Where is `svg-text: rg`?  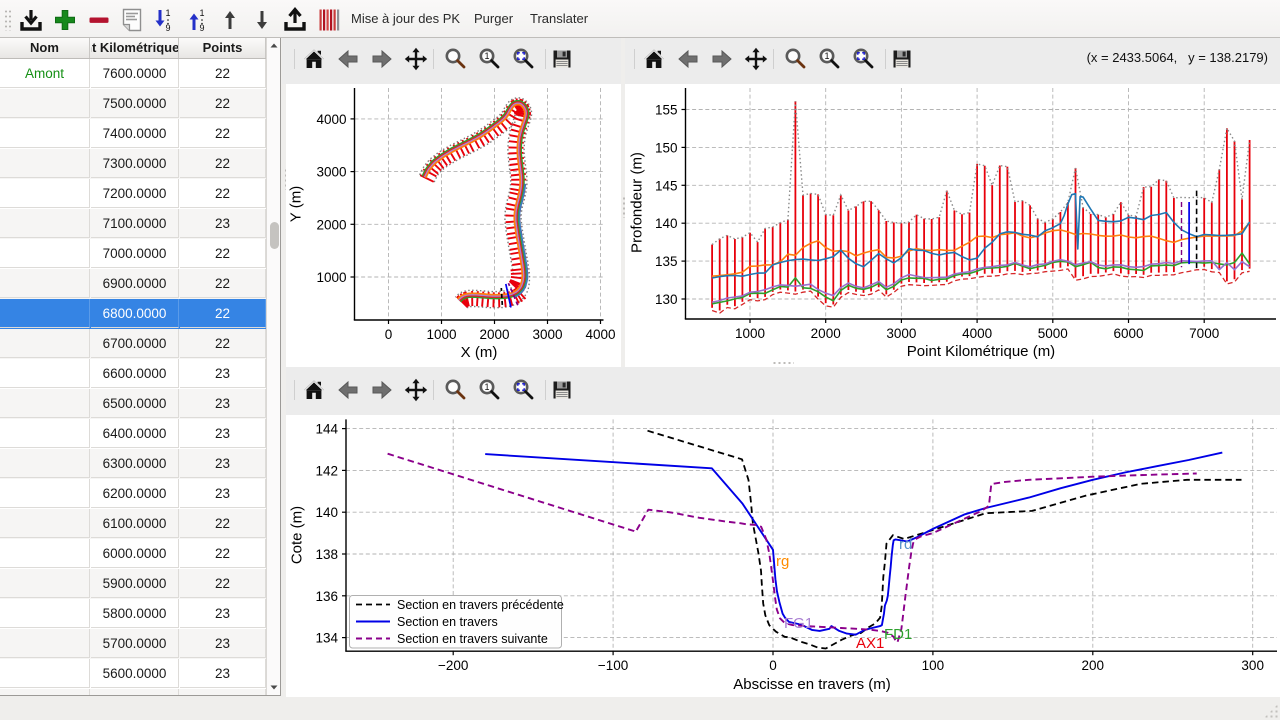 svg-text: rg is located at coordinates (782, 561).